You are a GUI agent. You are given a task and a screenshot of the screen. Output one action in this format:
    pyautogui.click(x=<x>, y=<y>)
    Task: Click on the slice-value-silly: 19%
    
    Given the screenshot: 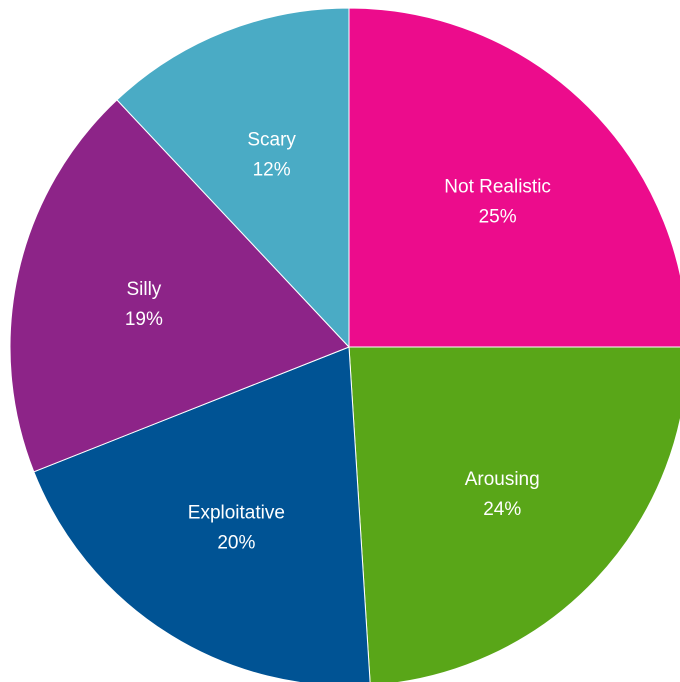 What is the action you would take?
    pyautogui.click(x=144, y=319)
    